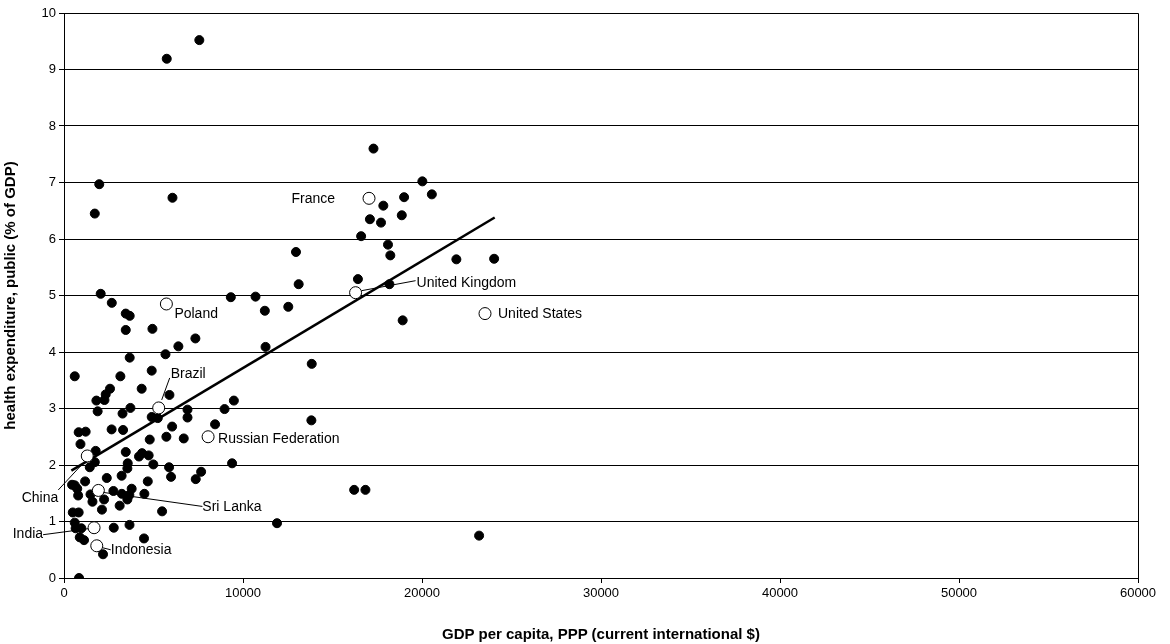 This screenshot has height=644, width=1170. I want to click on y-tick-label: 9, so click(52, 69).